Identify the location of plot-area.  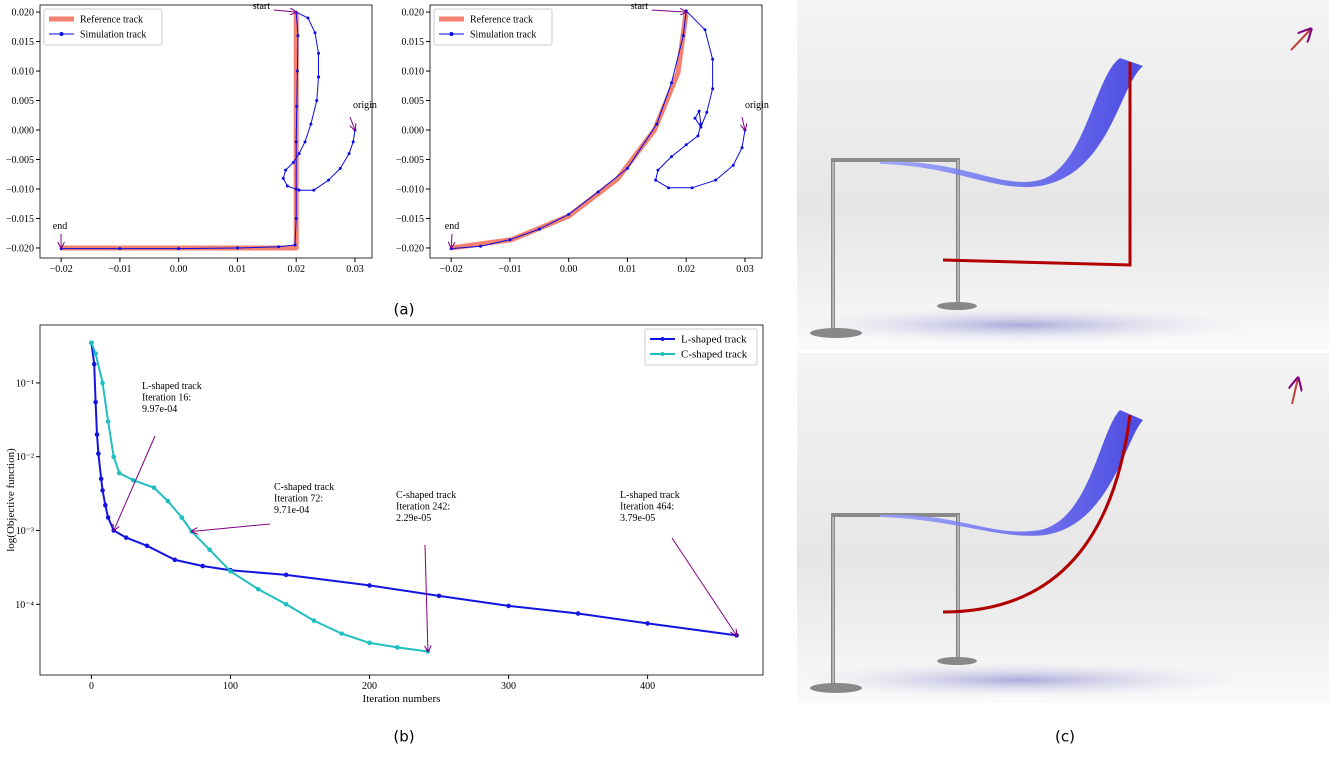
(208, 130).